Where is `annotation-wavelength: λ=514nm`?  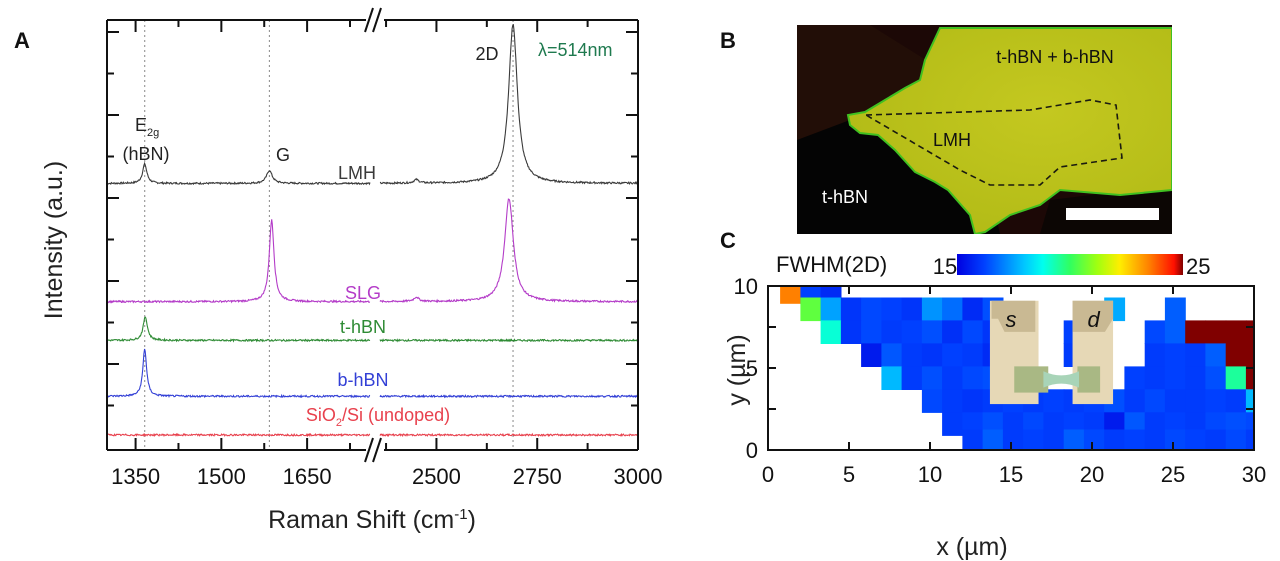
annotation-wavelength: λ=514nm is located at coordinates (575, 50).